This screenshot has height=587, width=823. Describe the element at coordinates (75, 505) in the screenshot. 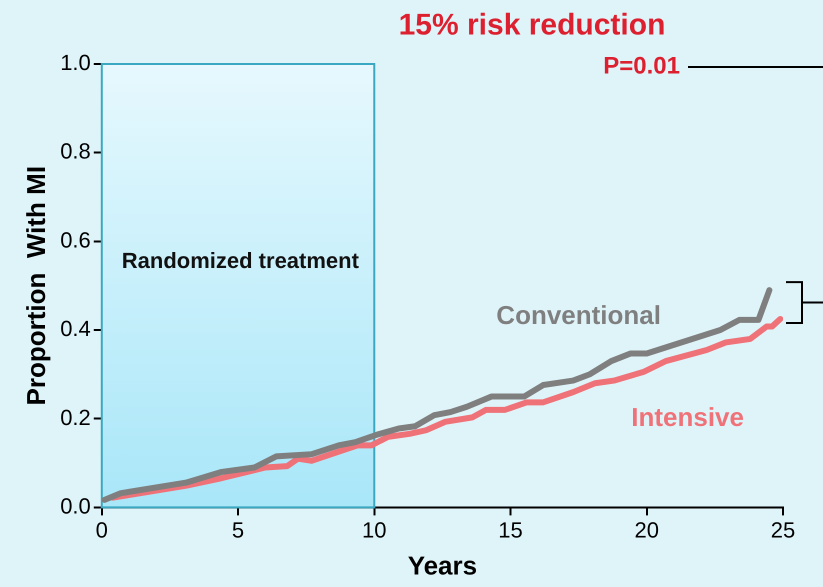

I see `y-tick-label: 0.0` at that location.